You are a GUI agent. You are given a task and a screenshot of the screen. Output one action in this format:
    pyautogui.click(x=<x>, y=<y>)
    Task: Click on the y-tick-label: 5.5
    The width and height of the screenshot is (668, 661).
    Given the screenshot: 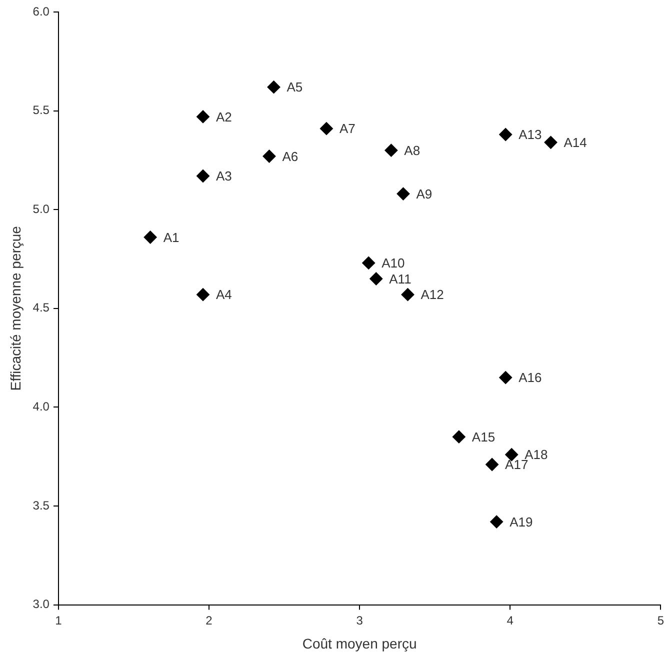 What is the action you would take?
    pyautogui.click(x=41, y=110)
    